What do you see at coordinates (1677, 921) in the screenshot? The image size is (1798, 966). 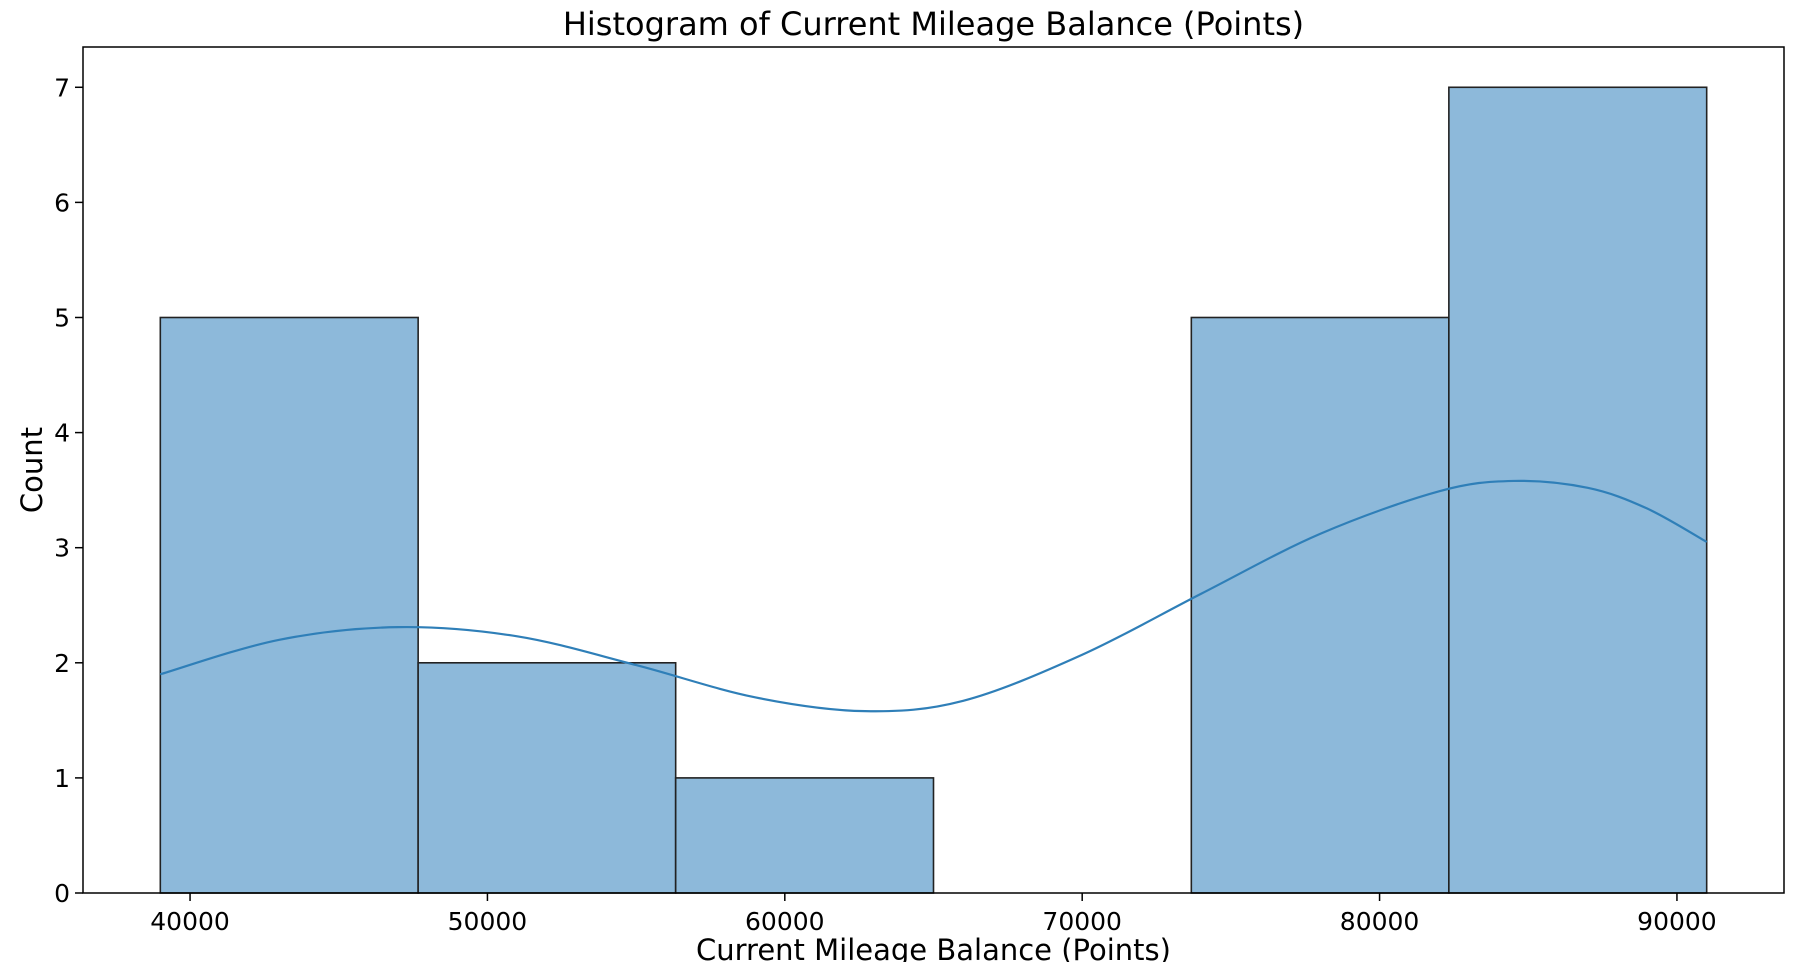 I see `x-tick-label-90000: 90000` at bounding box center [1677, 921].